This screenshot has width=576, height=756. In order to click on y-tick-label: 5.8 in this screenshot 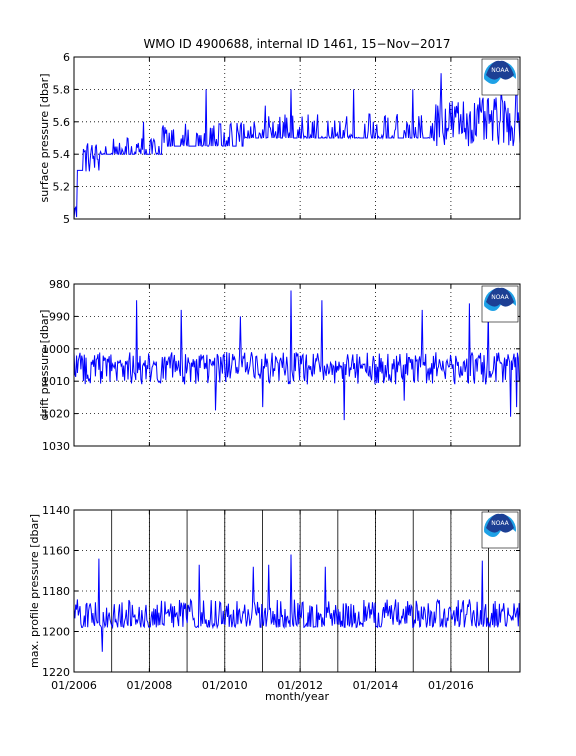, I will do `click(62, 89)`.